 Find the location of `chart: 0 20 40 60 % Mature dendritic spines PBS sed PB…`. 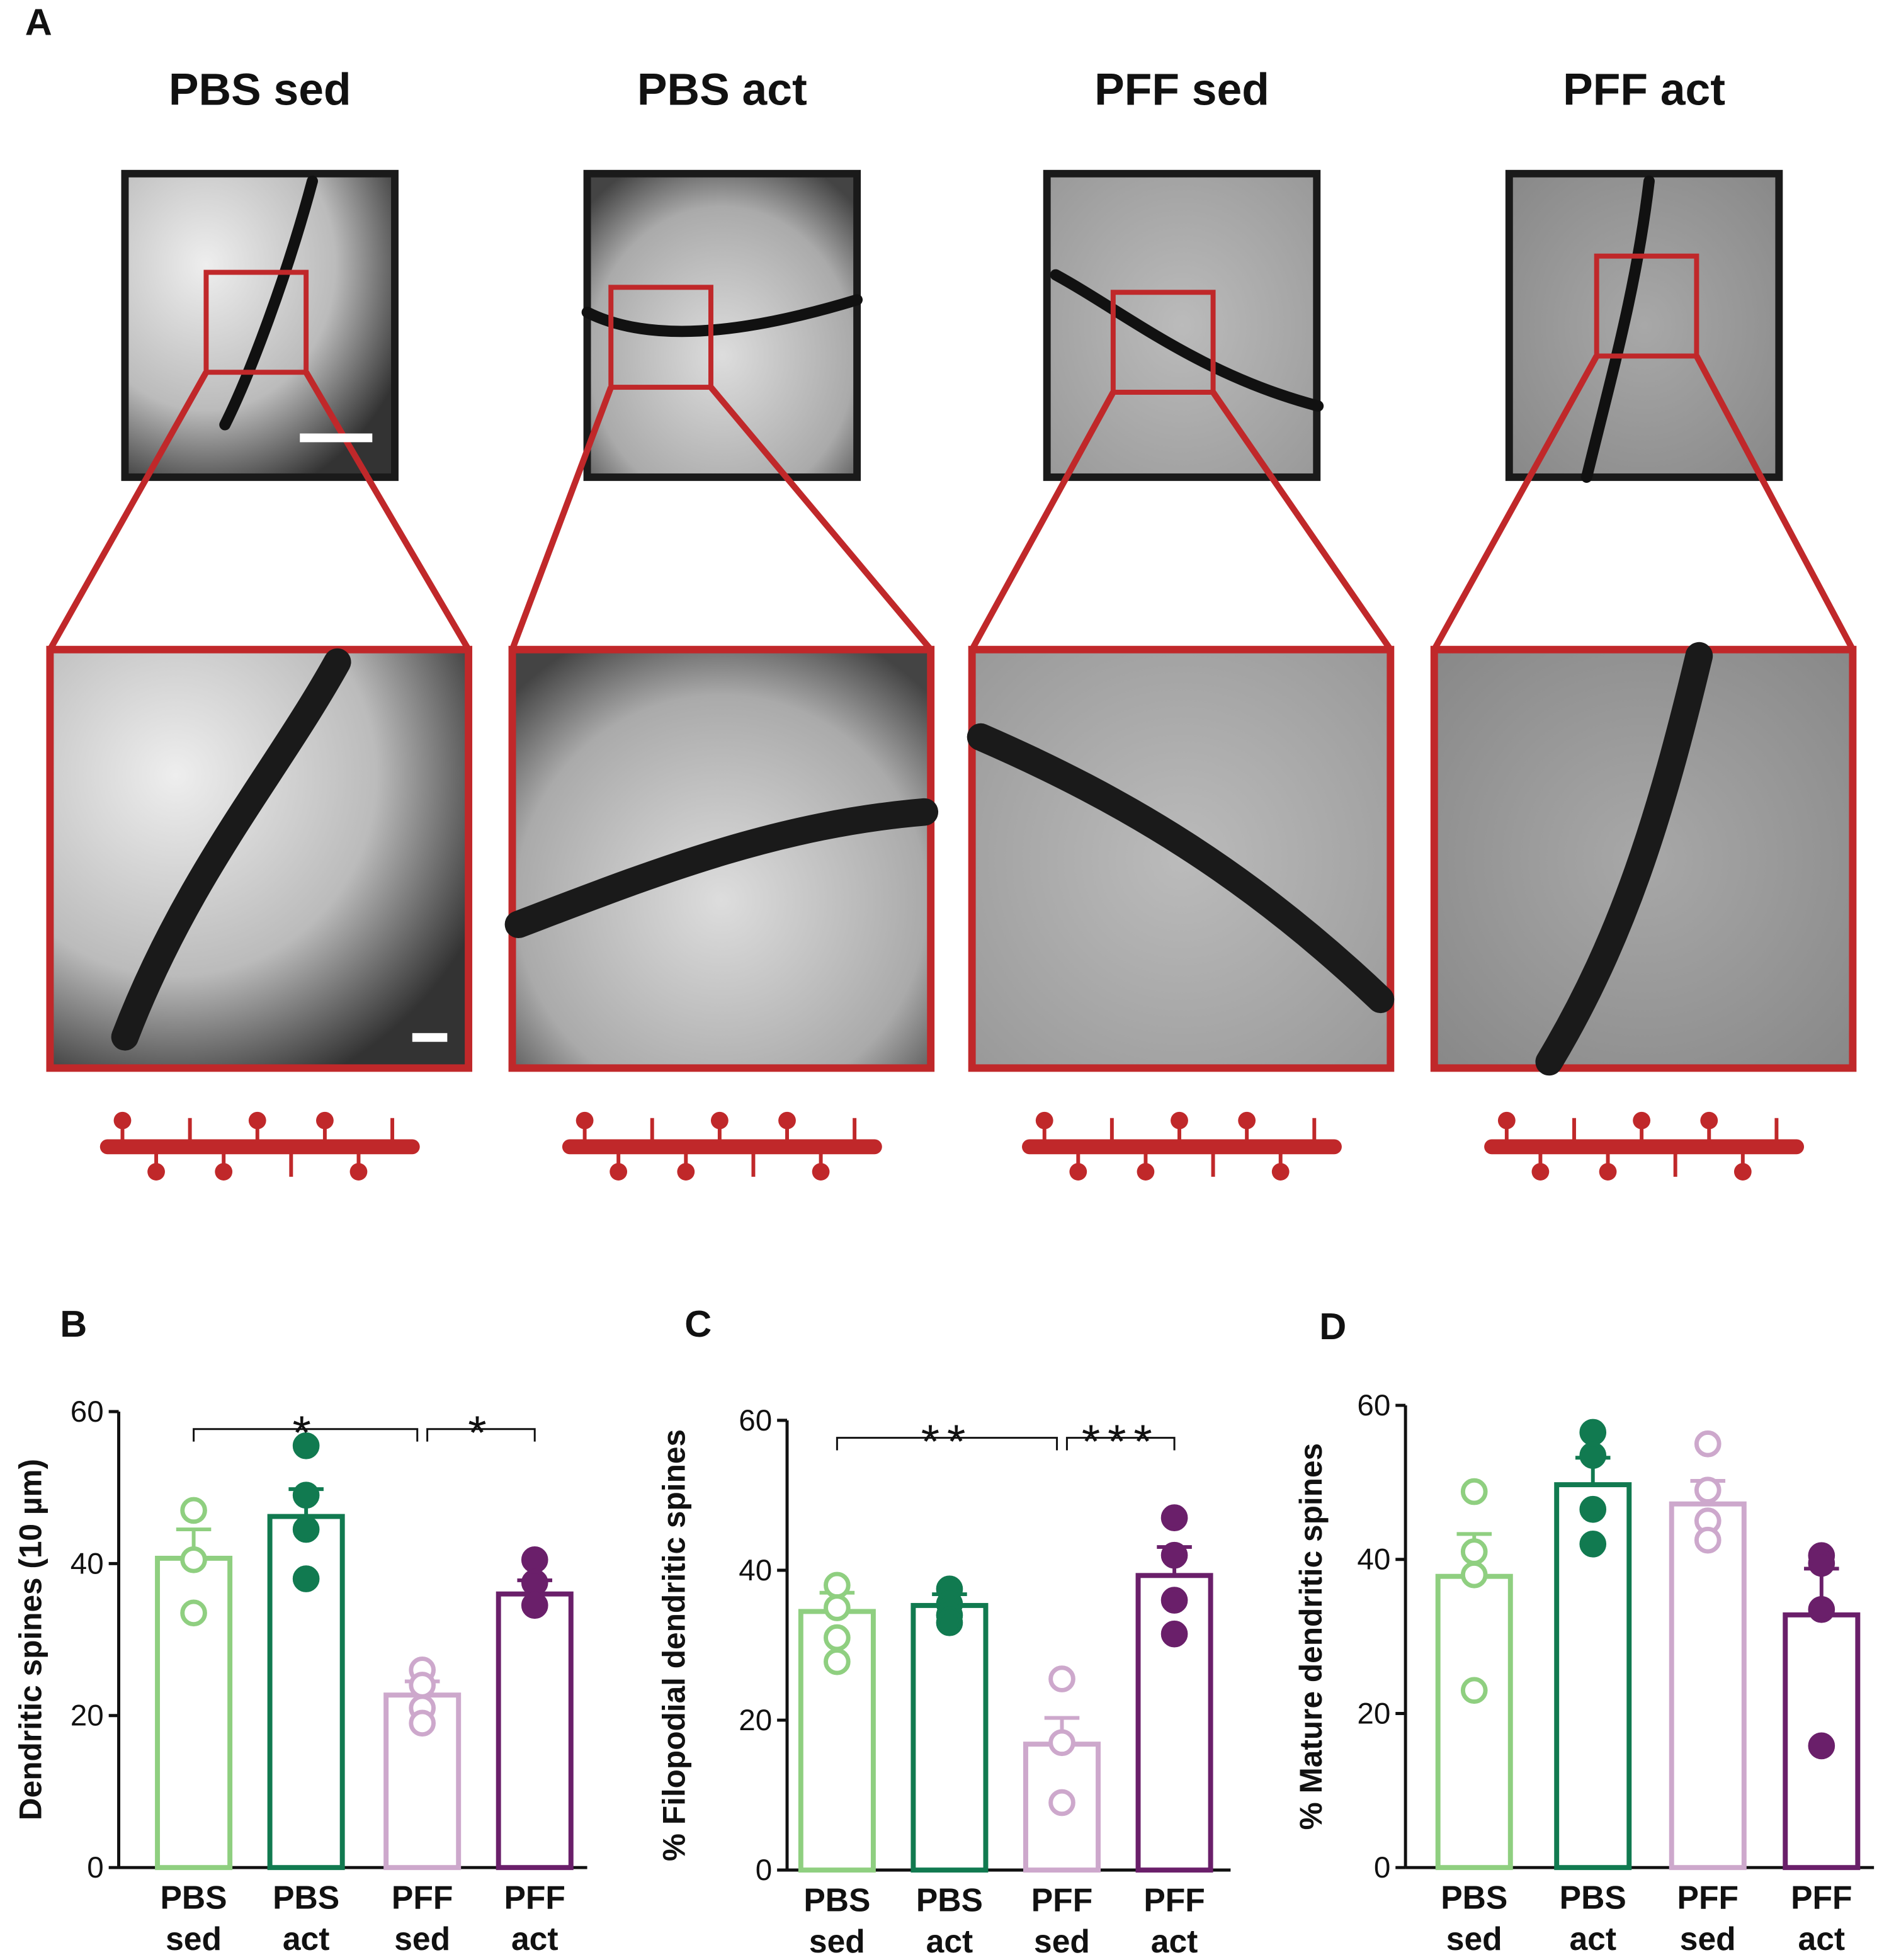

chart: 0 20 40 60 % Mature dendritic spines PBS sed PB… is located at coordinates (1584, 1673).